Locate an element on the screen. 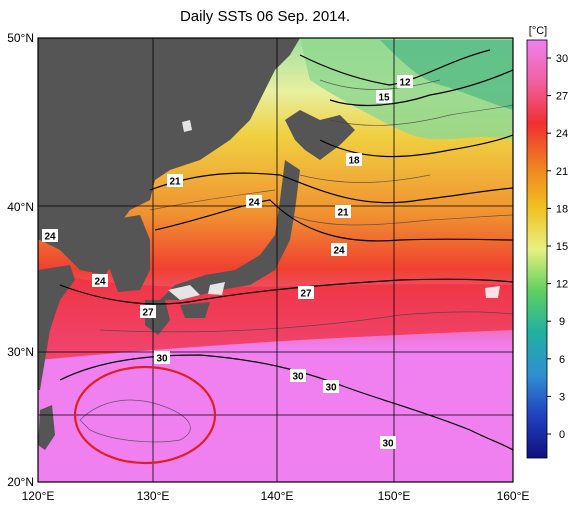 This screenshot has height=511, width=568. colorbar-tick-label: 9 is located at coordinates (562, 322).